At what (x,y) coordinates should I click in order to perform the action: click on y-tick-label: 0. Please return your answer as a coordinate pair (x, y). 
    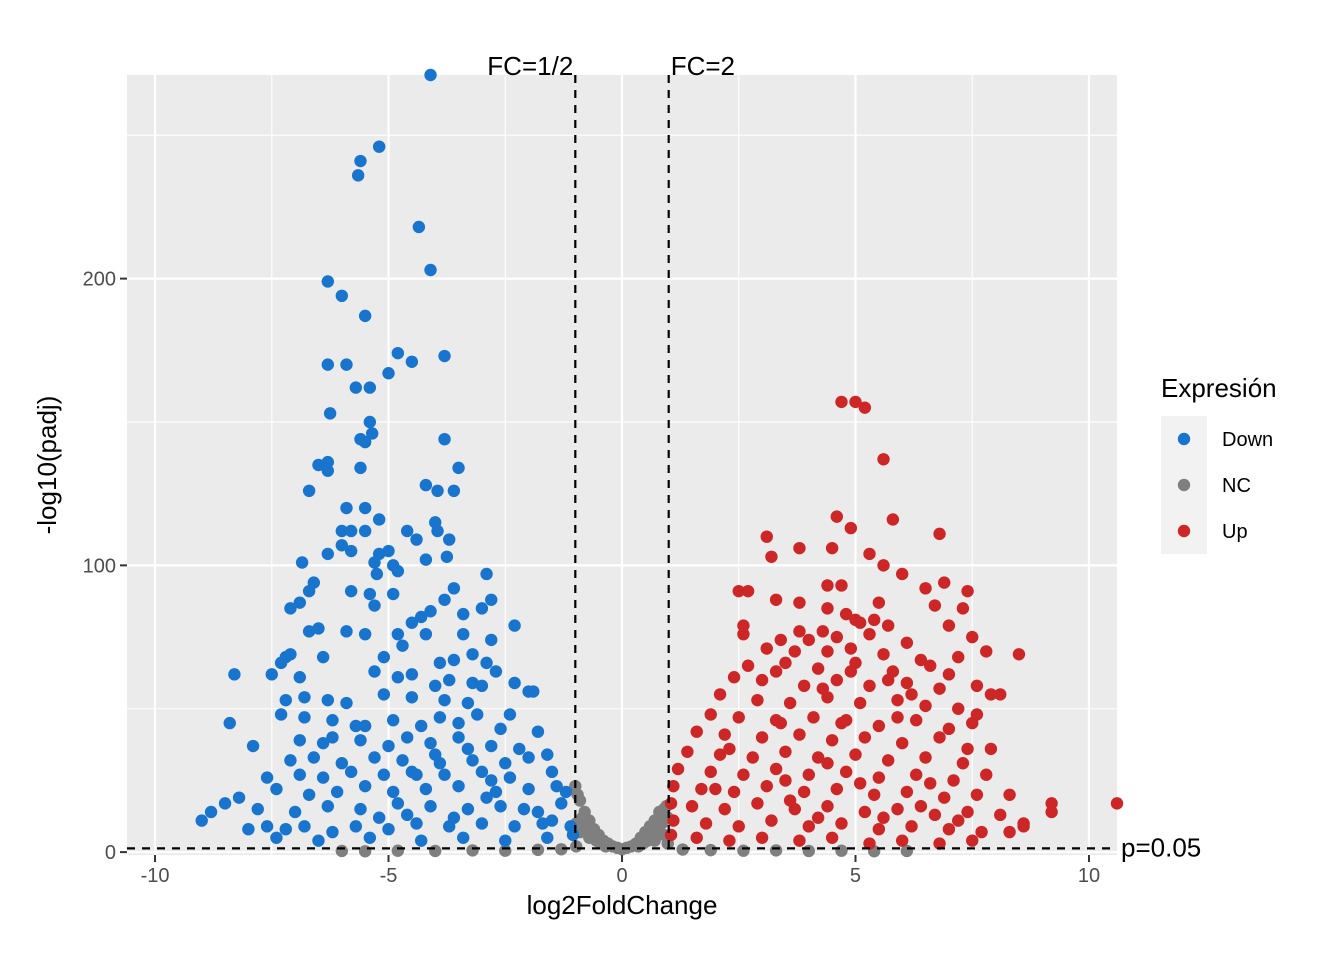
    Looking at the image, I should click on (110, 853).